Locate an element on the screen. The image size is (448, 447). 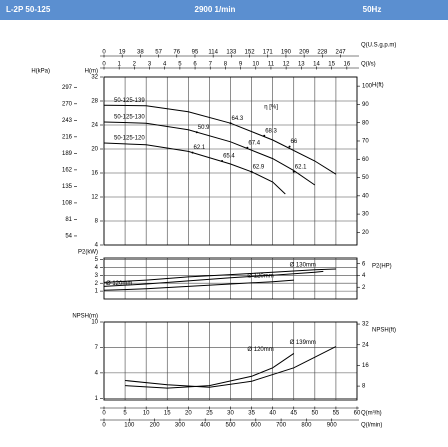
x-tick-label: 7 is located at coordinates (211, 65).